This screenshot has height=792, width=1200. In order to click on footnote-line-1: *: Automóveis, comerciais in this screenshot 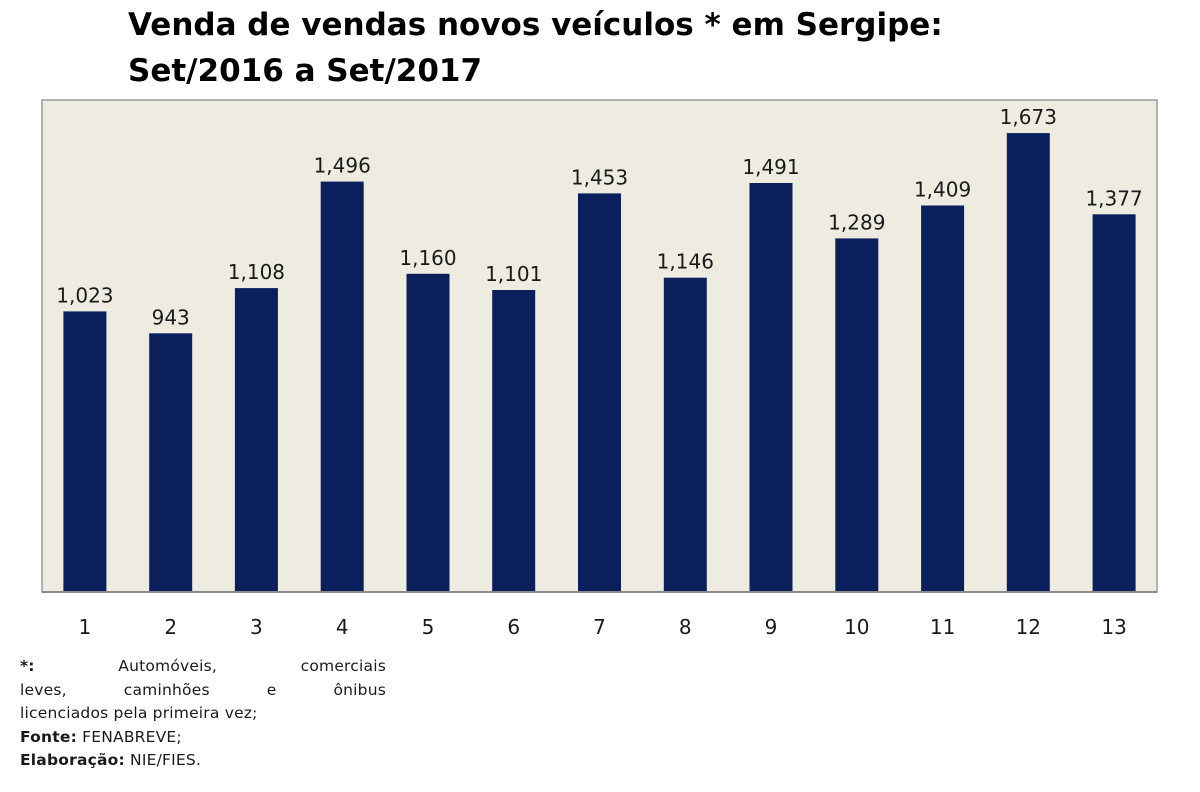, I will do `click(203, 667)`.